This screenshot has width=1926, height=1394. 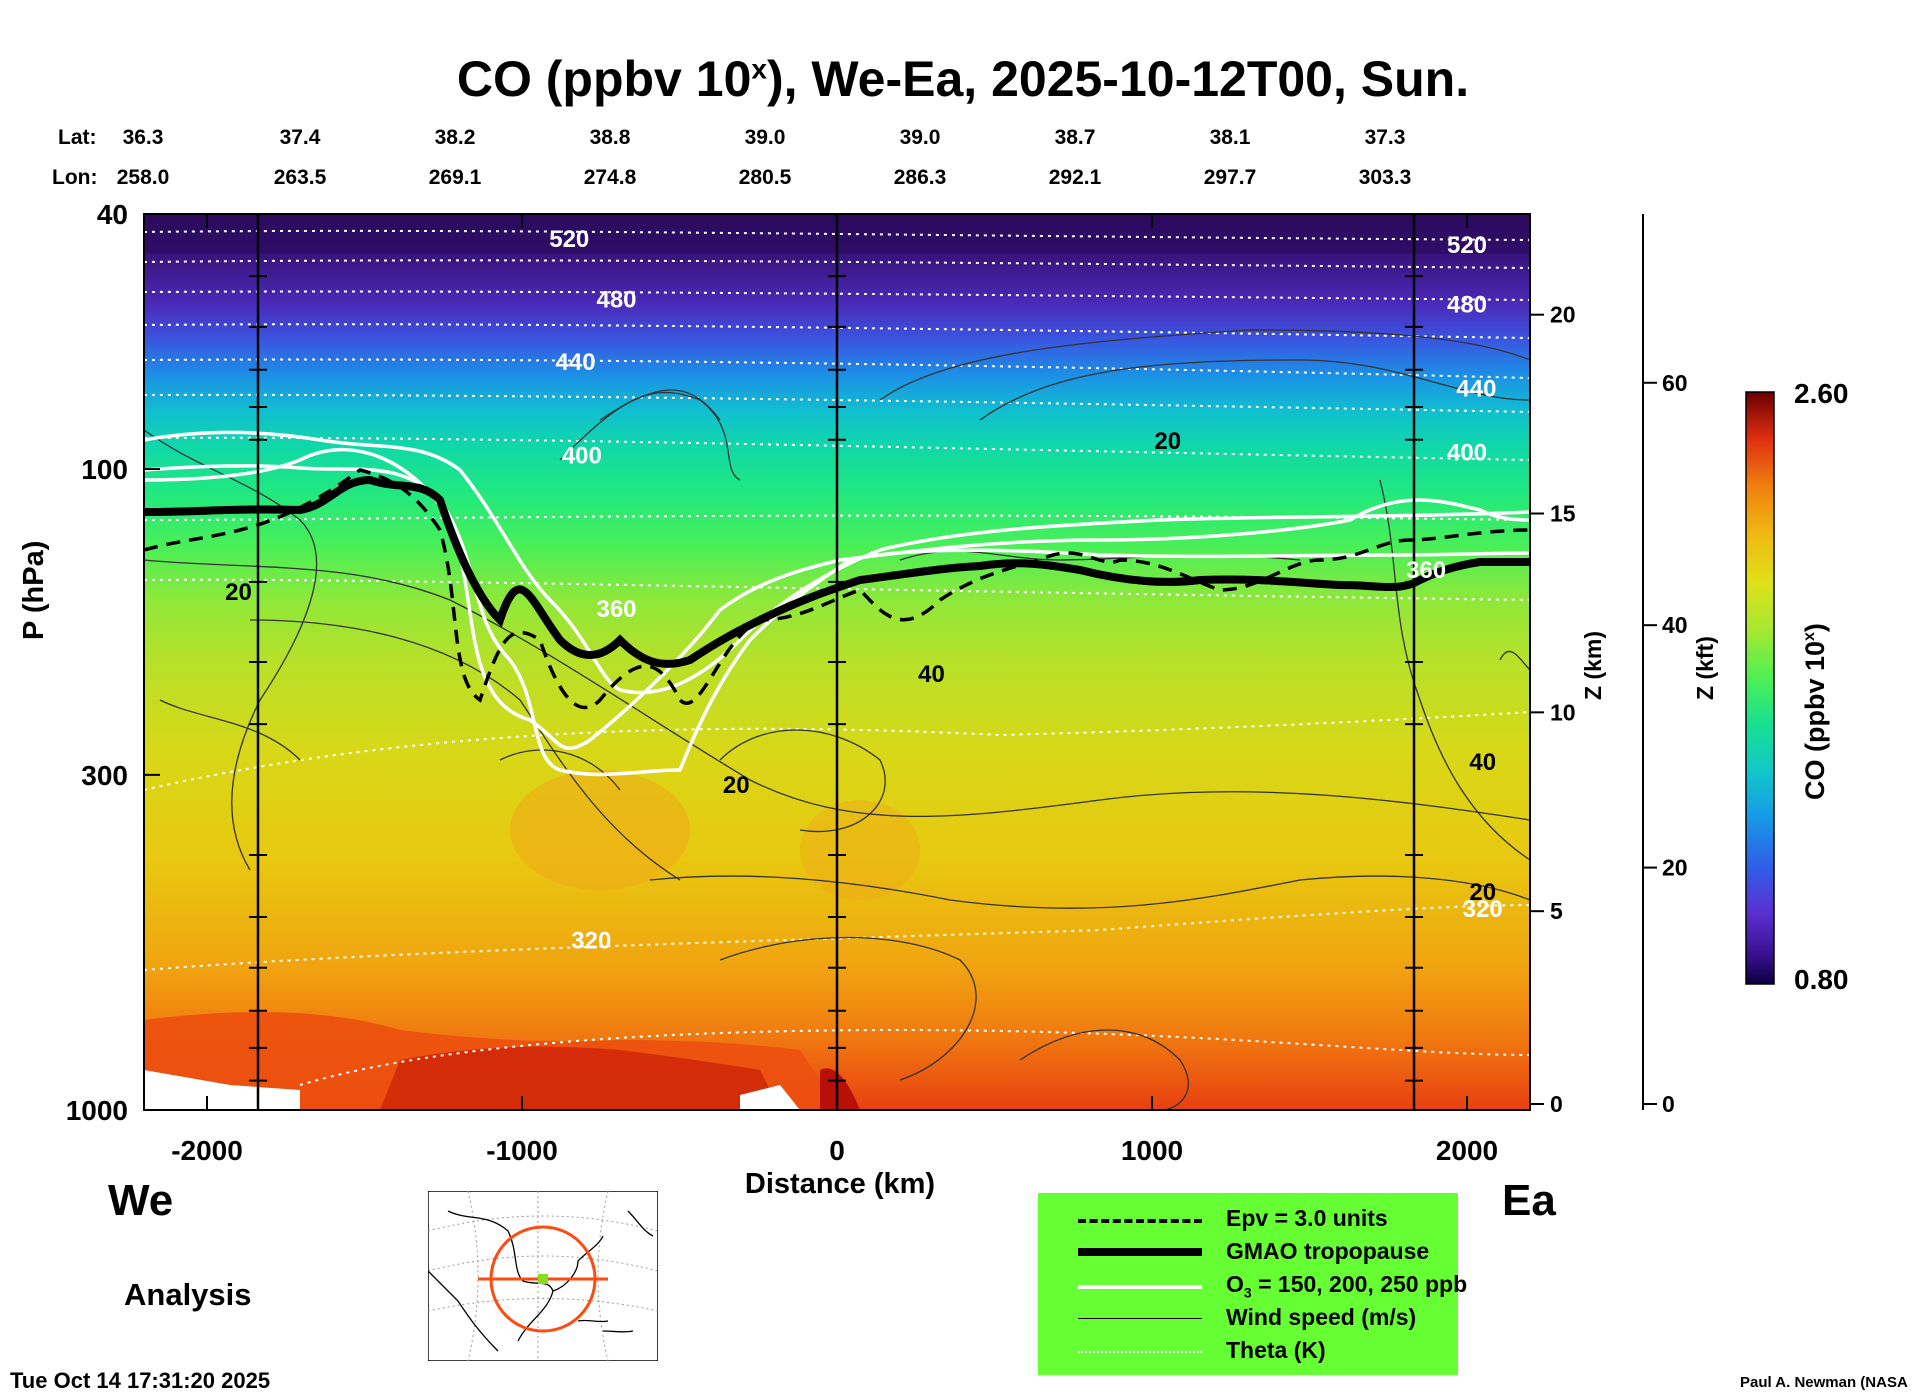 I want to click on colorbar-max-label: 2.60, so click(x=1821, y=393).